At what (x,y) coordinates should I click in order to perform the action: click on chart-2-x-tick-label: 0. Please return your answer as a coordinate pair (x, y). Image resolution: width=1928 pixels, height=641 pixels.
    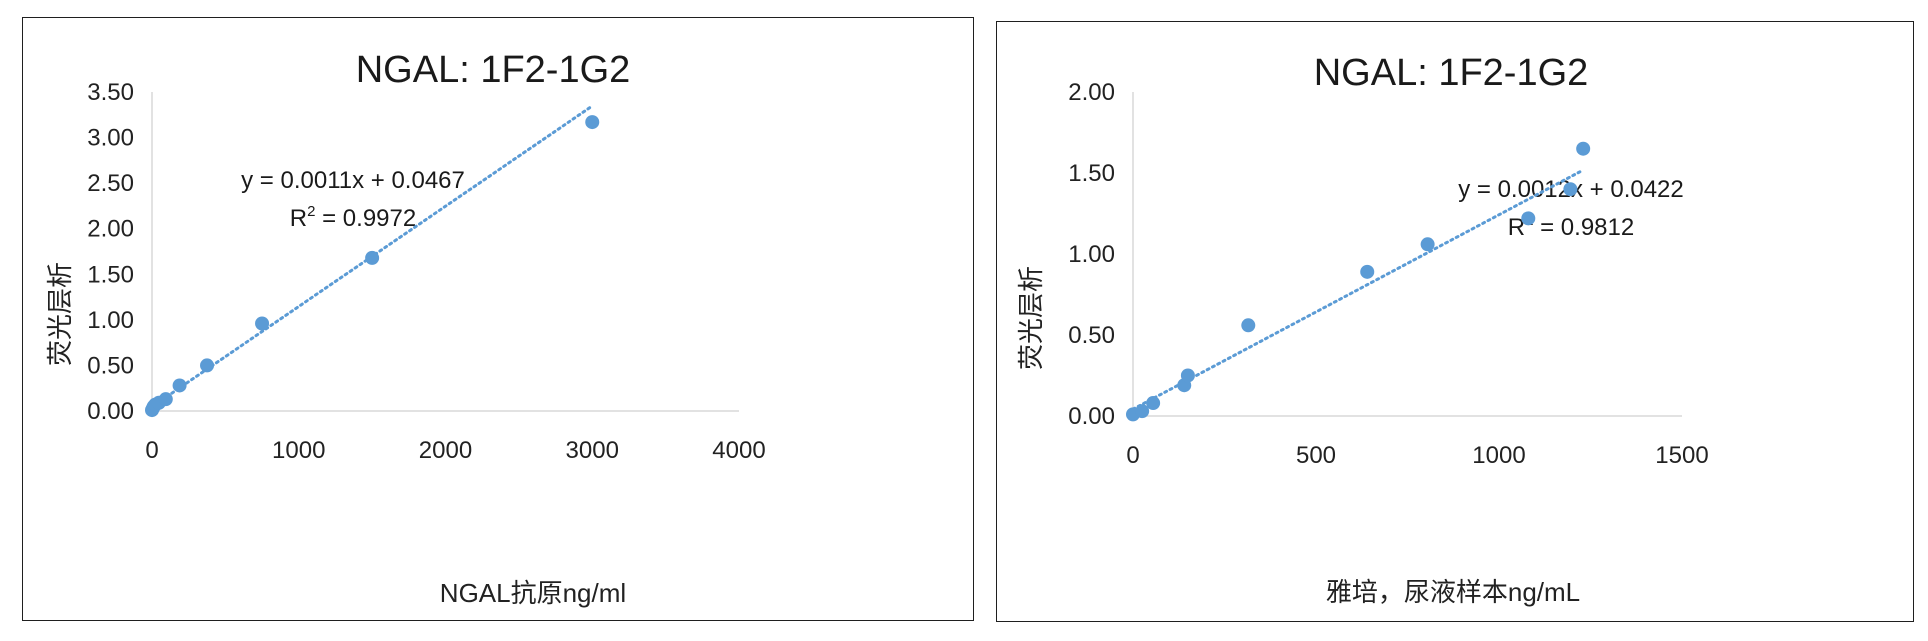
    Looking at the image, I should click on (1132, 455).